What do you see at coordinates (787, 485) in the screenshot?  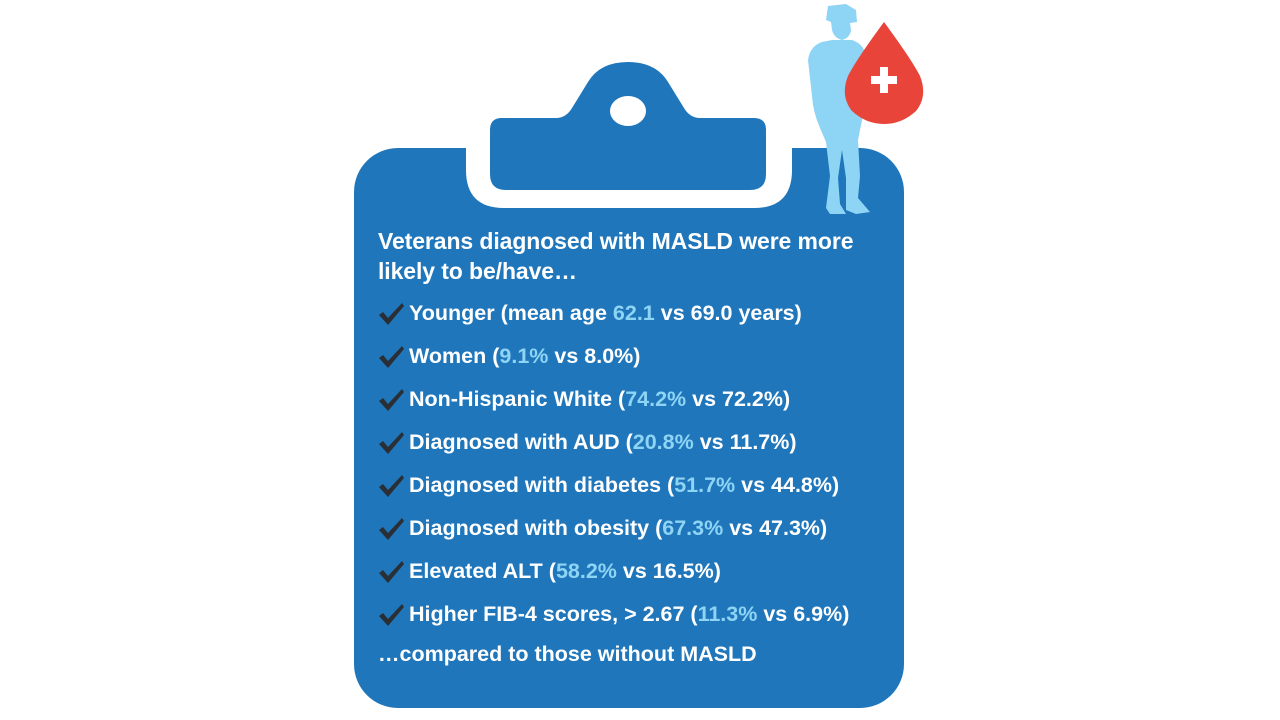 I see `finding-comparison: vs 44.8%)` at bounding box center [787, 485].